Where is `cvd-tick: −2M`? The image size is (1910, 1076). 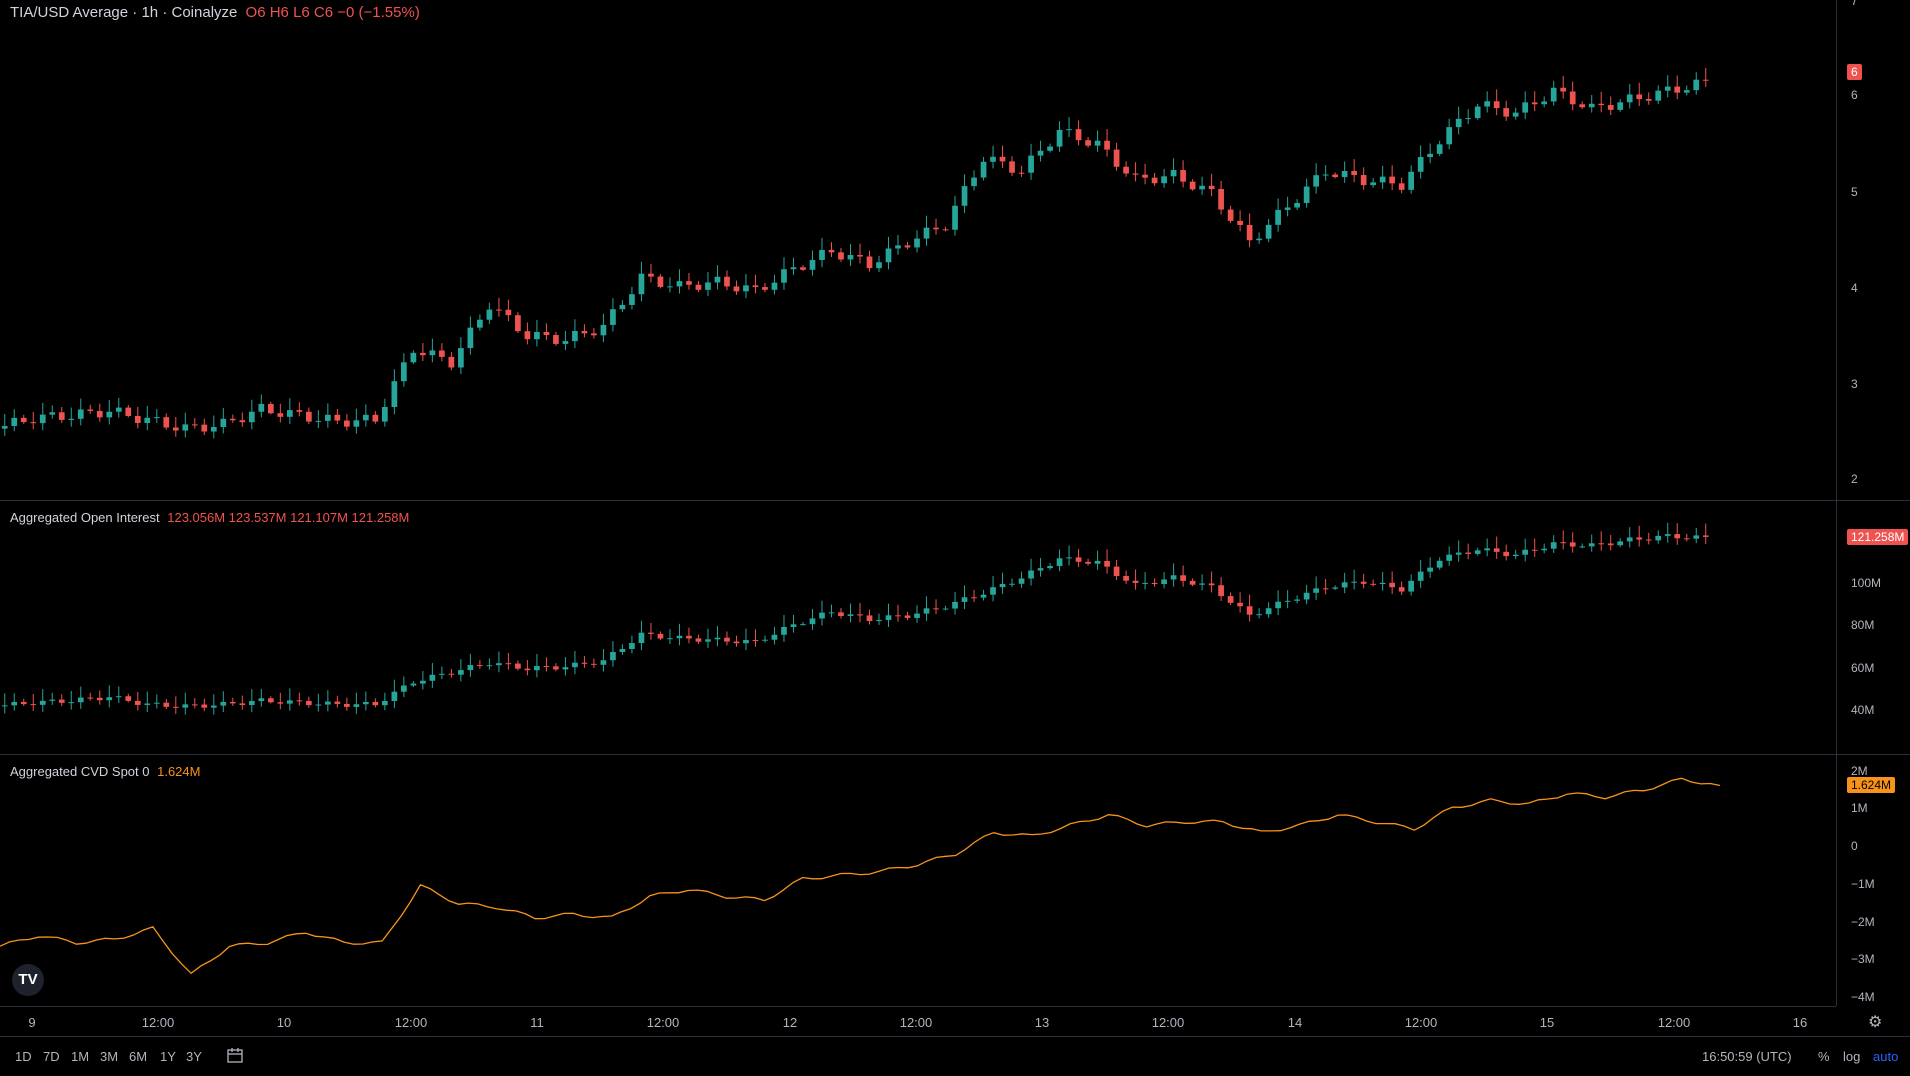 cvd-tick: −2M is located at coordinates (1863, 922).